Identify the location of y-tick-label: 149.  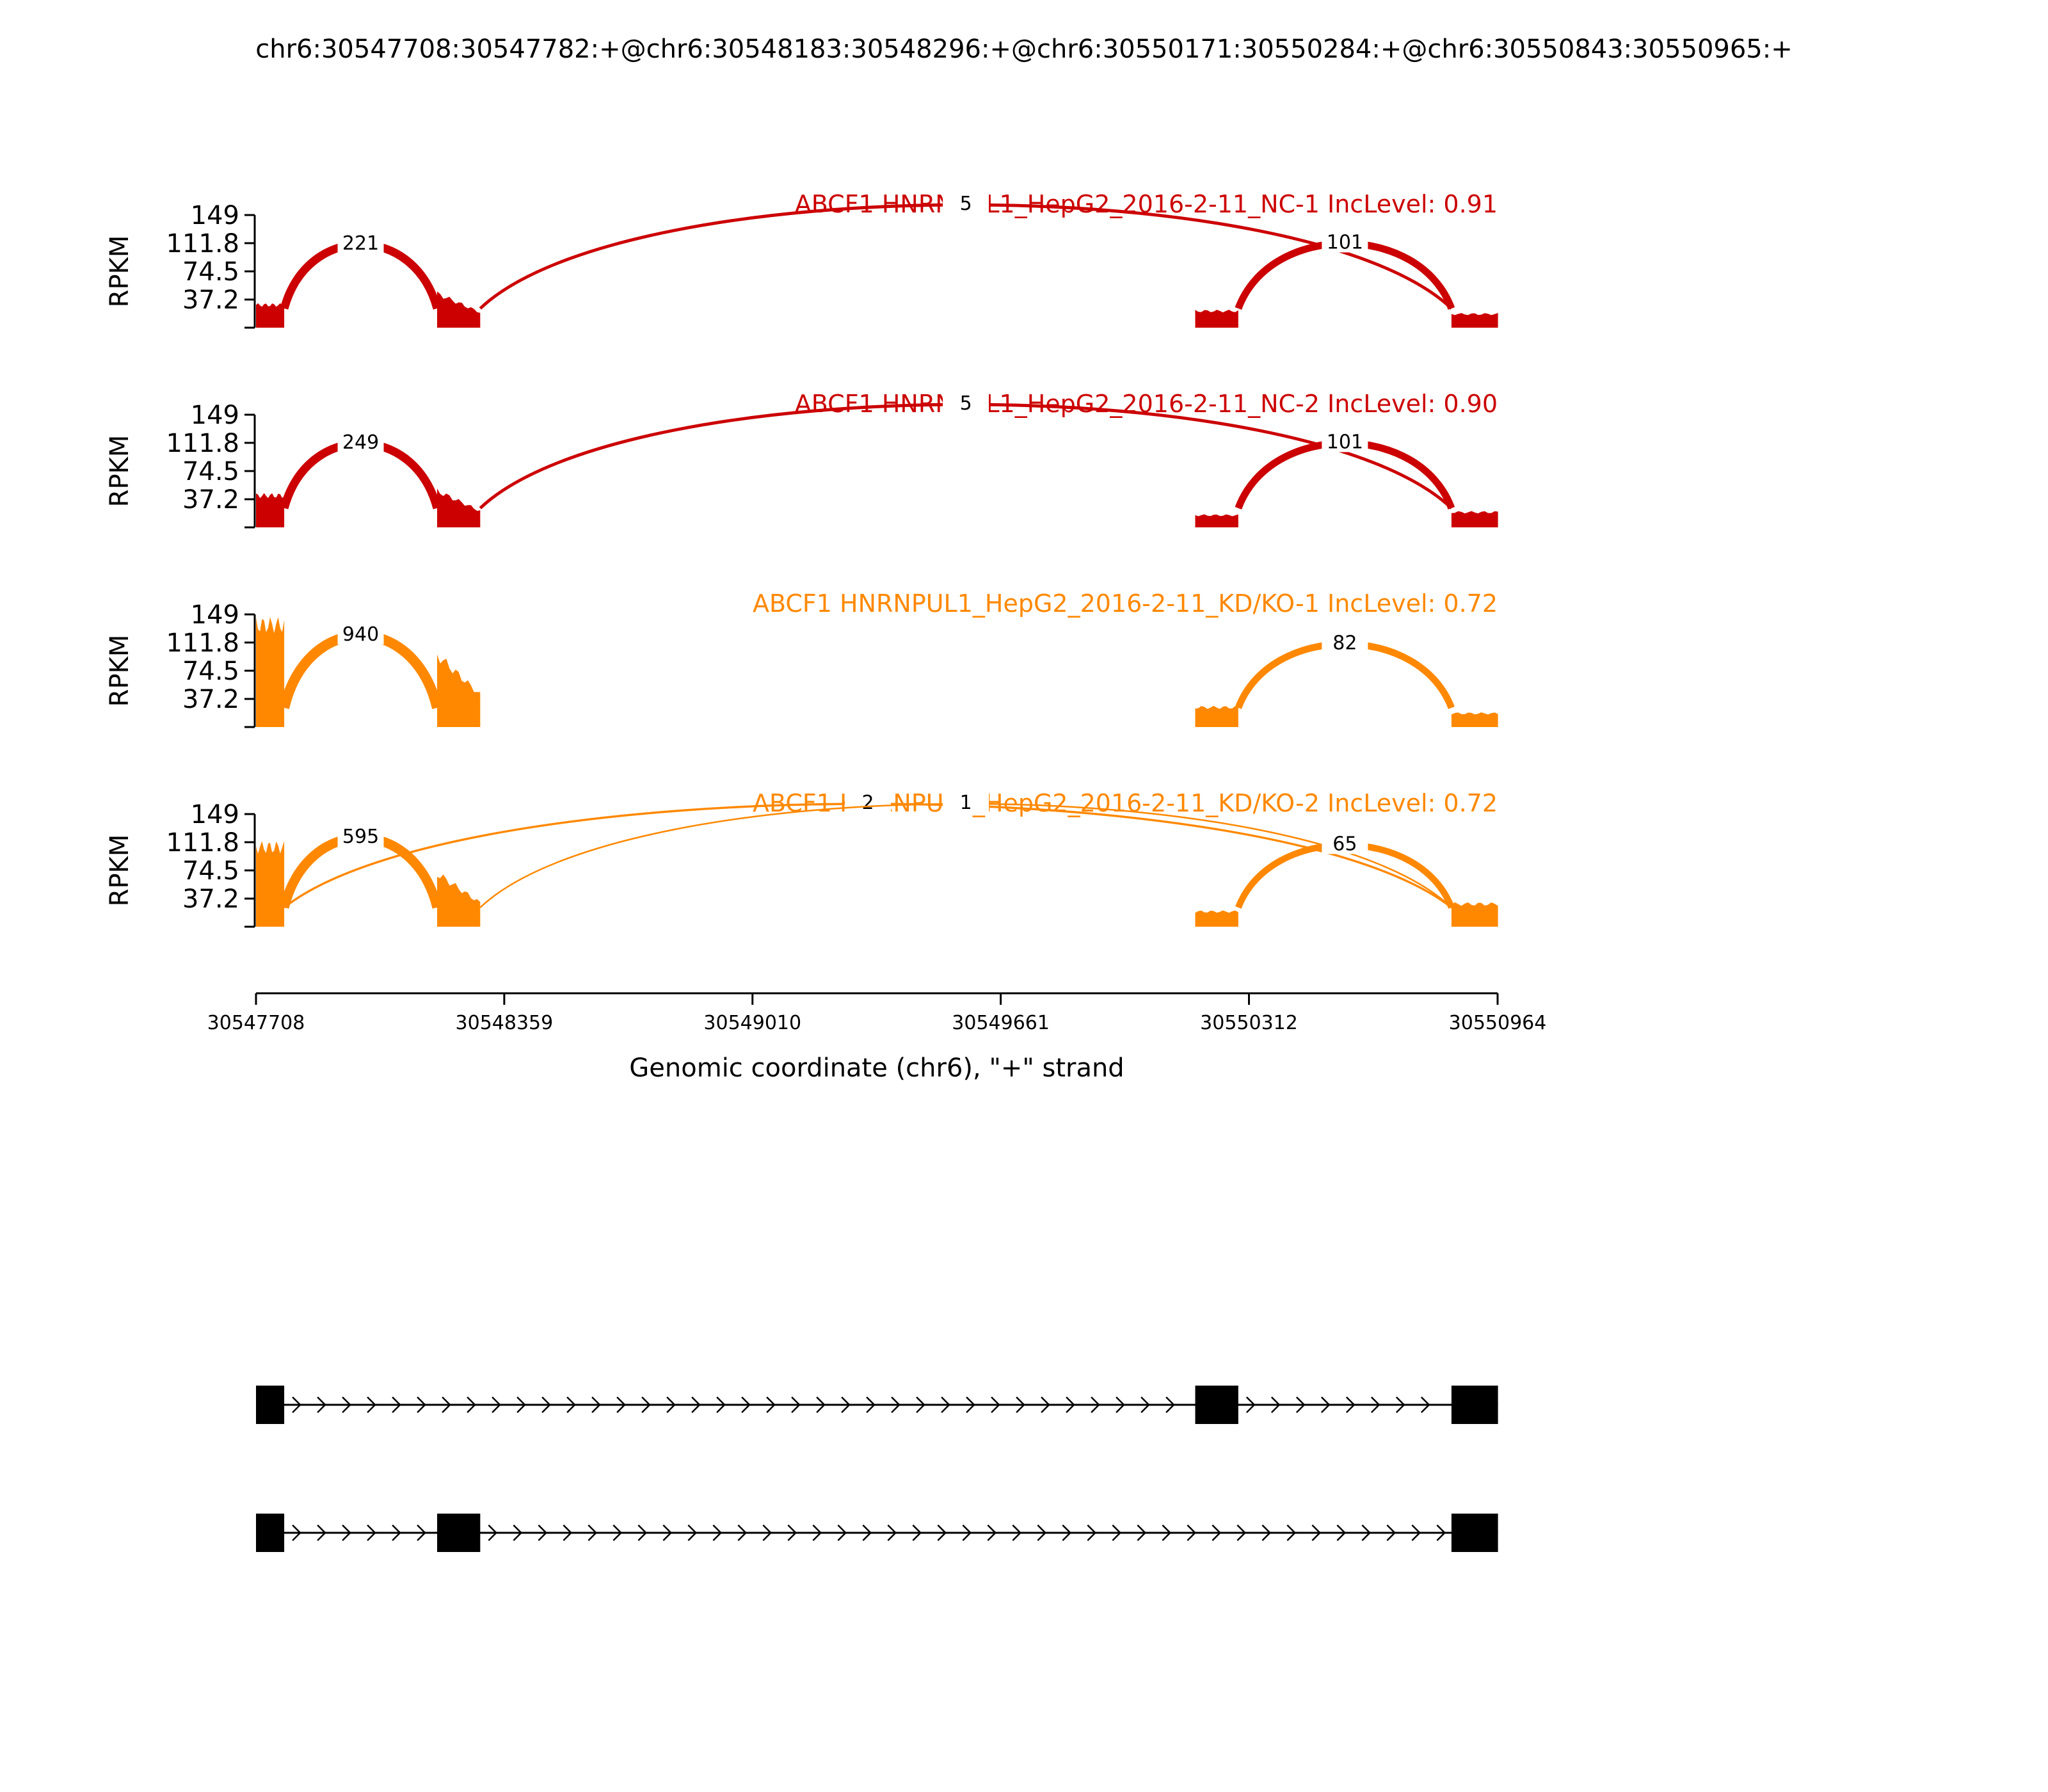
(215, 215).